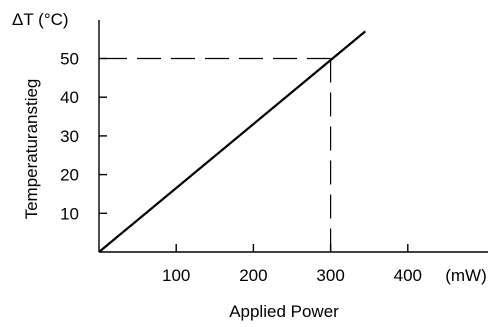  I want to click on x-tick-label: 300, so click(330, 275).